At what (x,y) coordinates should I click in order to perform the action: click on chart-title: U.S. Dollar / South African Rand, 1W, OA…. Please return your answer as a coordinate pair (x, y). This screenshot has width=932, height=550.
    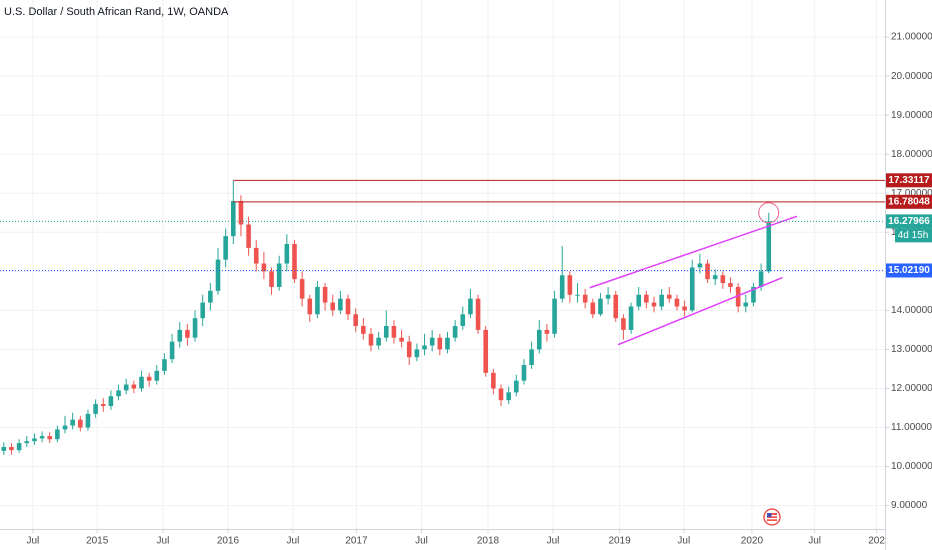
    Looking at the image, I should click on (116, 12).